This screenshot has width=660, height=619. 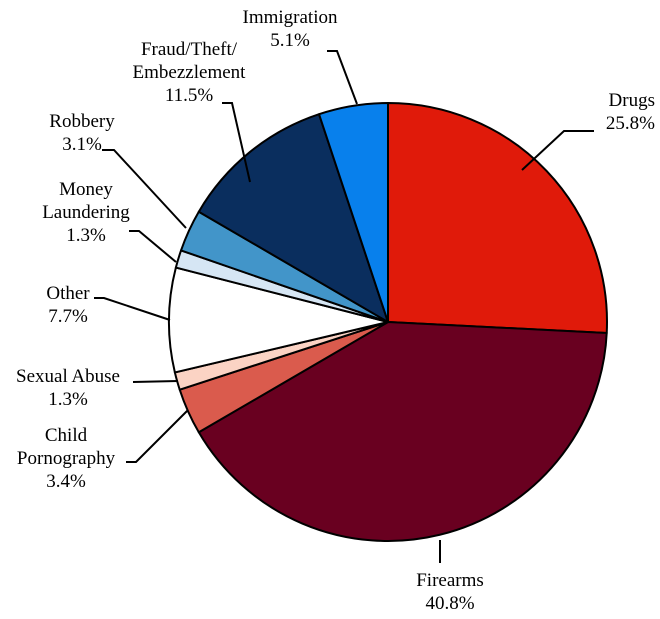 I want to click on label-child-pornography: Child Pornography 3.4%, so click(x=66, y=458).